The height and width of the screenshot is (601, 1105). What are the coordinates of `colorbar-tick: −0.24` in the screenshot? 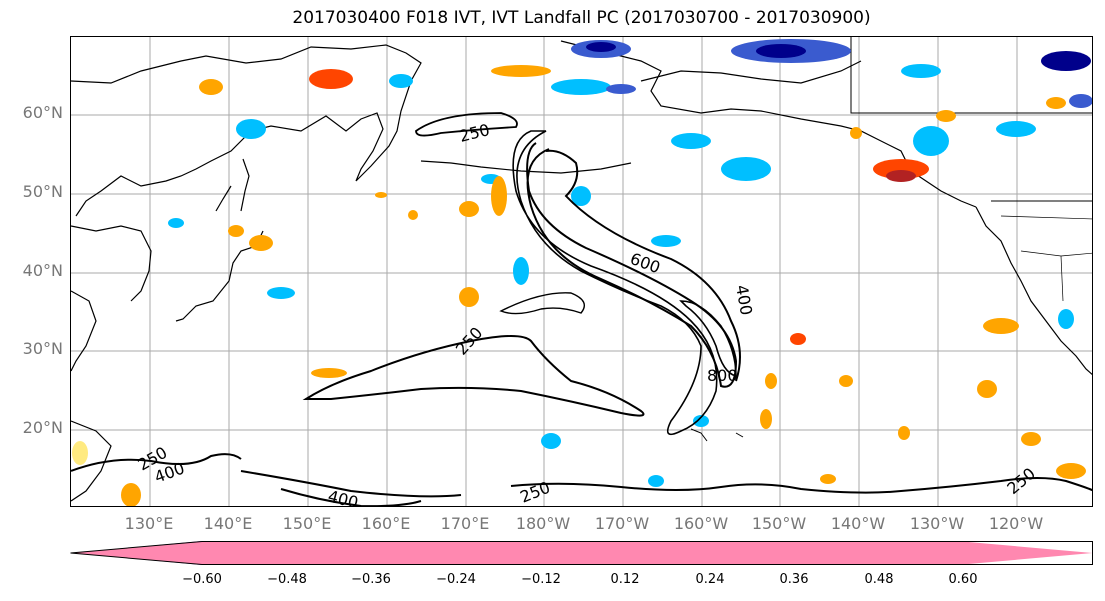 It's located at (456, 579).